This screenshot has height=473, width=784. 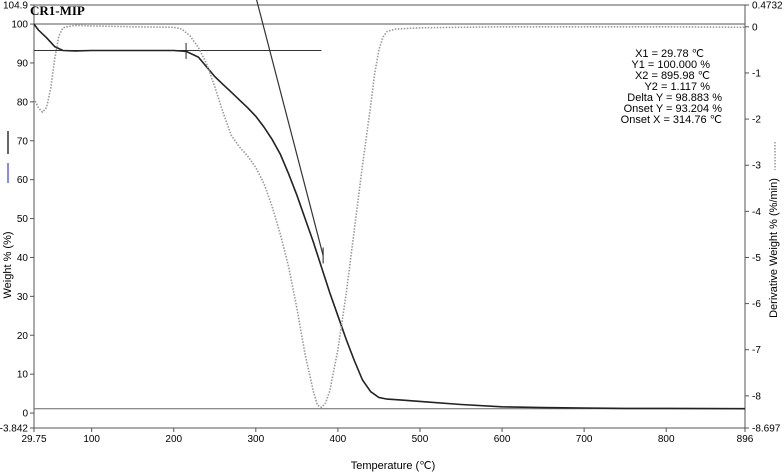 I want to click on y-right-tick-label: -5, so click(x=756, y=258).